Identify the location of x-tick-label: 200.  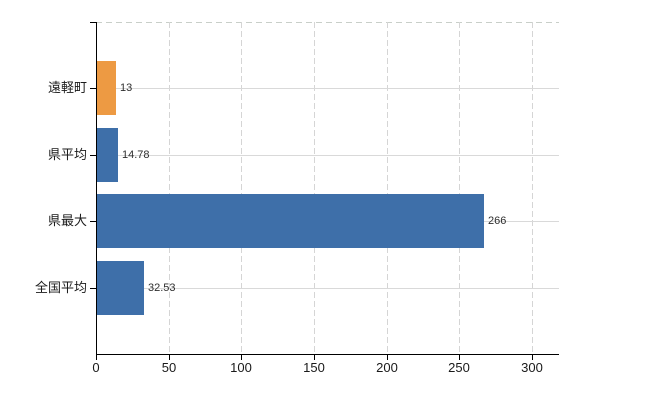
(387, 367).